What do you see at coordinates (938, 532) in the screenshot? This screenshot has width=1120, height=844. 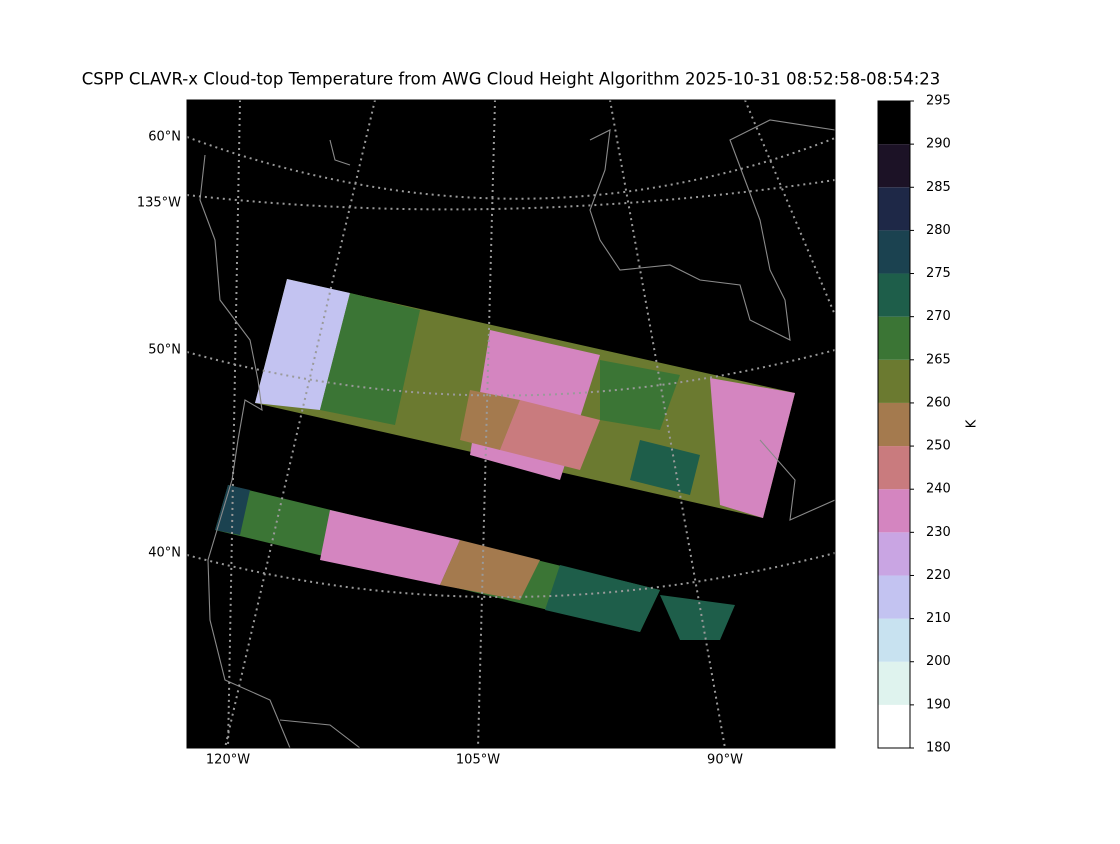 I see `colorbar-tick-label: 230` at bounding box center [938, 532].